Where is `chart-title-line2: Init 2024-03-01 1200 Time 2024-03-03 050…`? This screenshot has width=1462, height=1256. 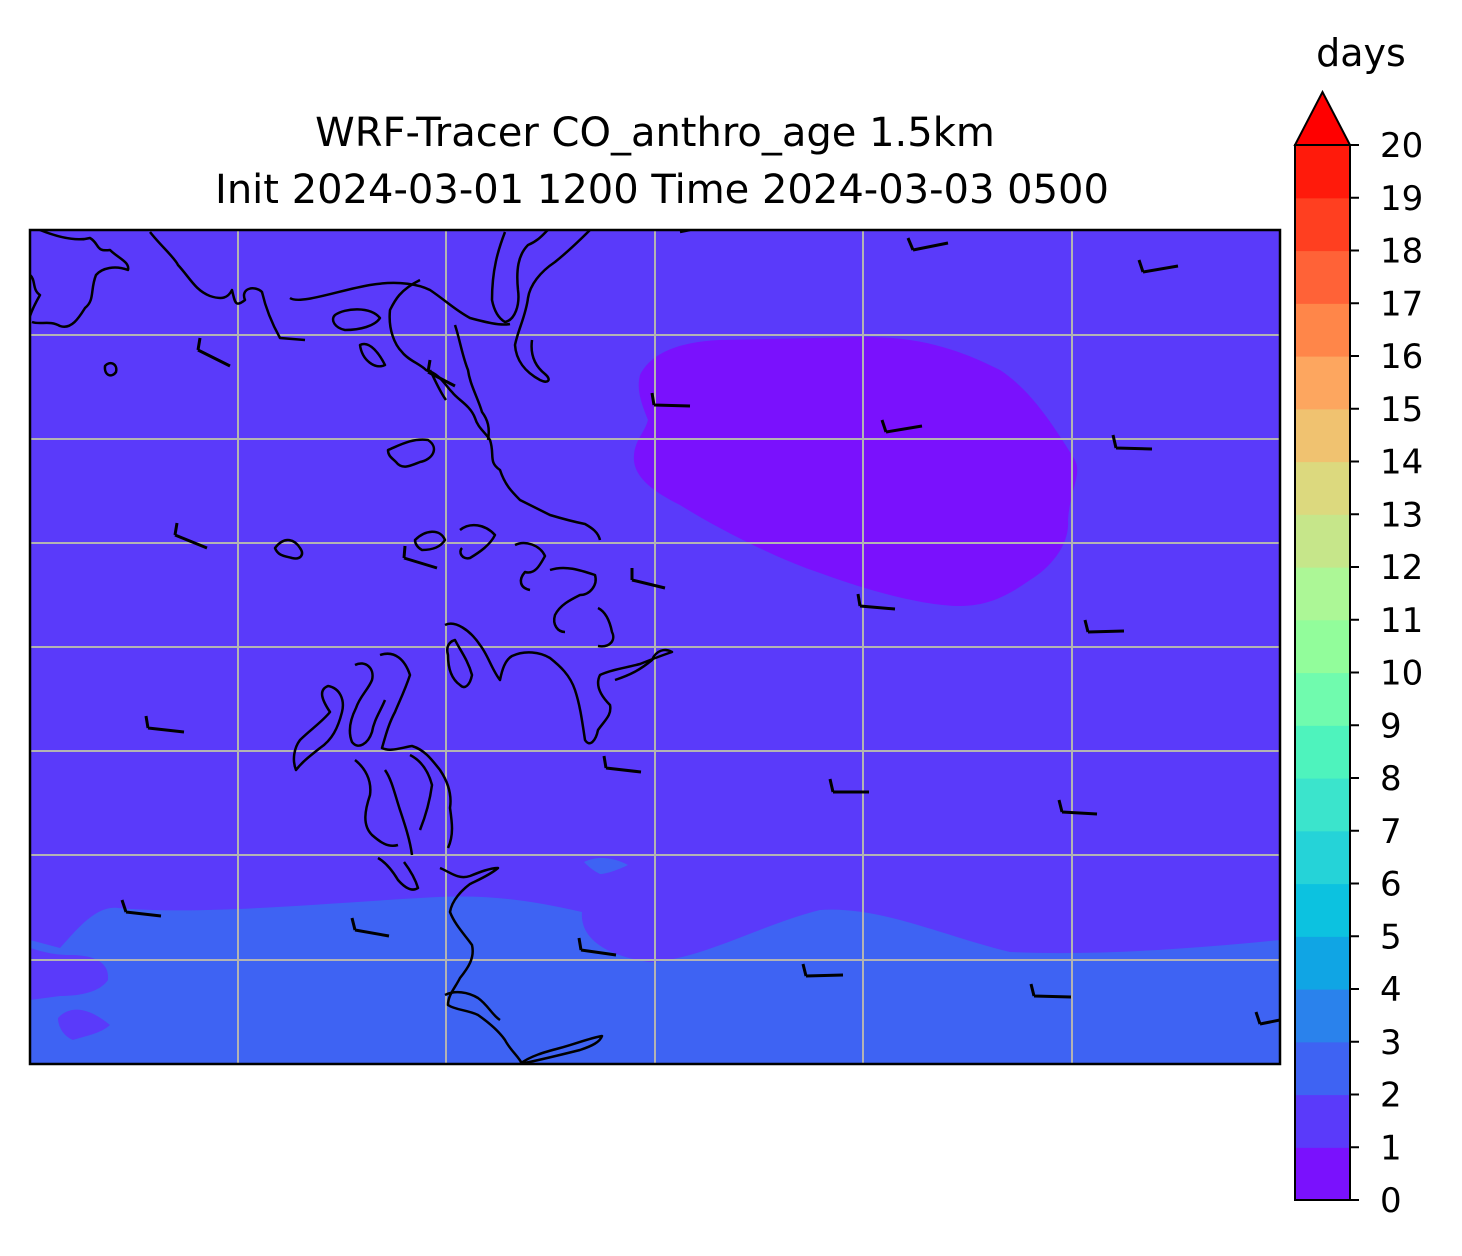
chart-title-line2: Init 2024-03-01 1200 Time 2024-03-03 050… is located at coordinates (662, 190).